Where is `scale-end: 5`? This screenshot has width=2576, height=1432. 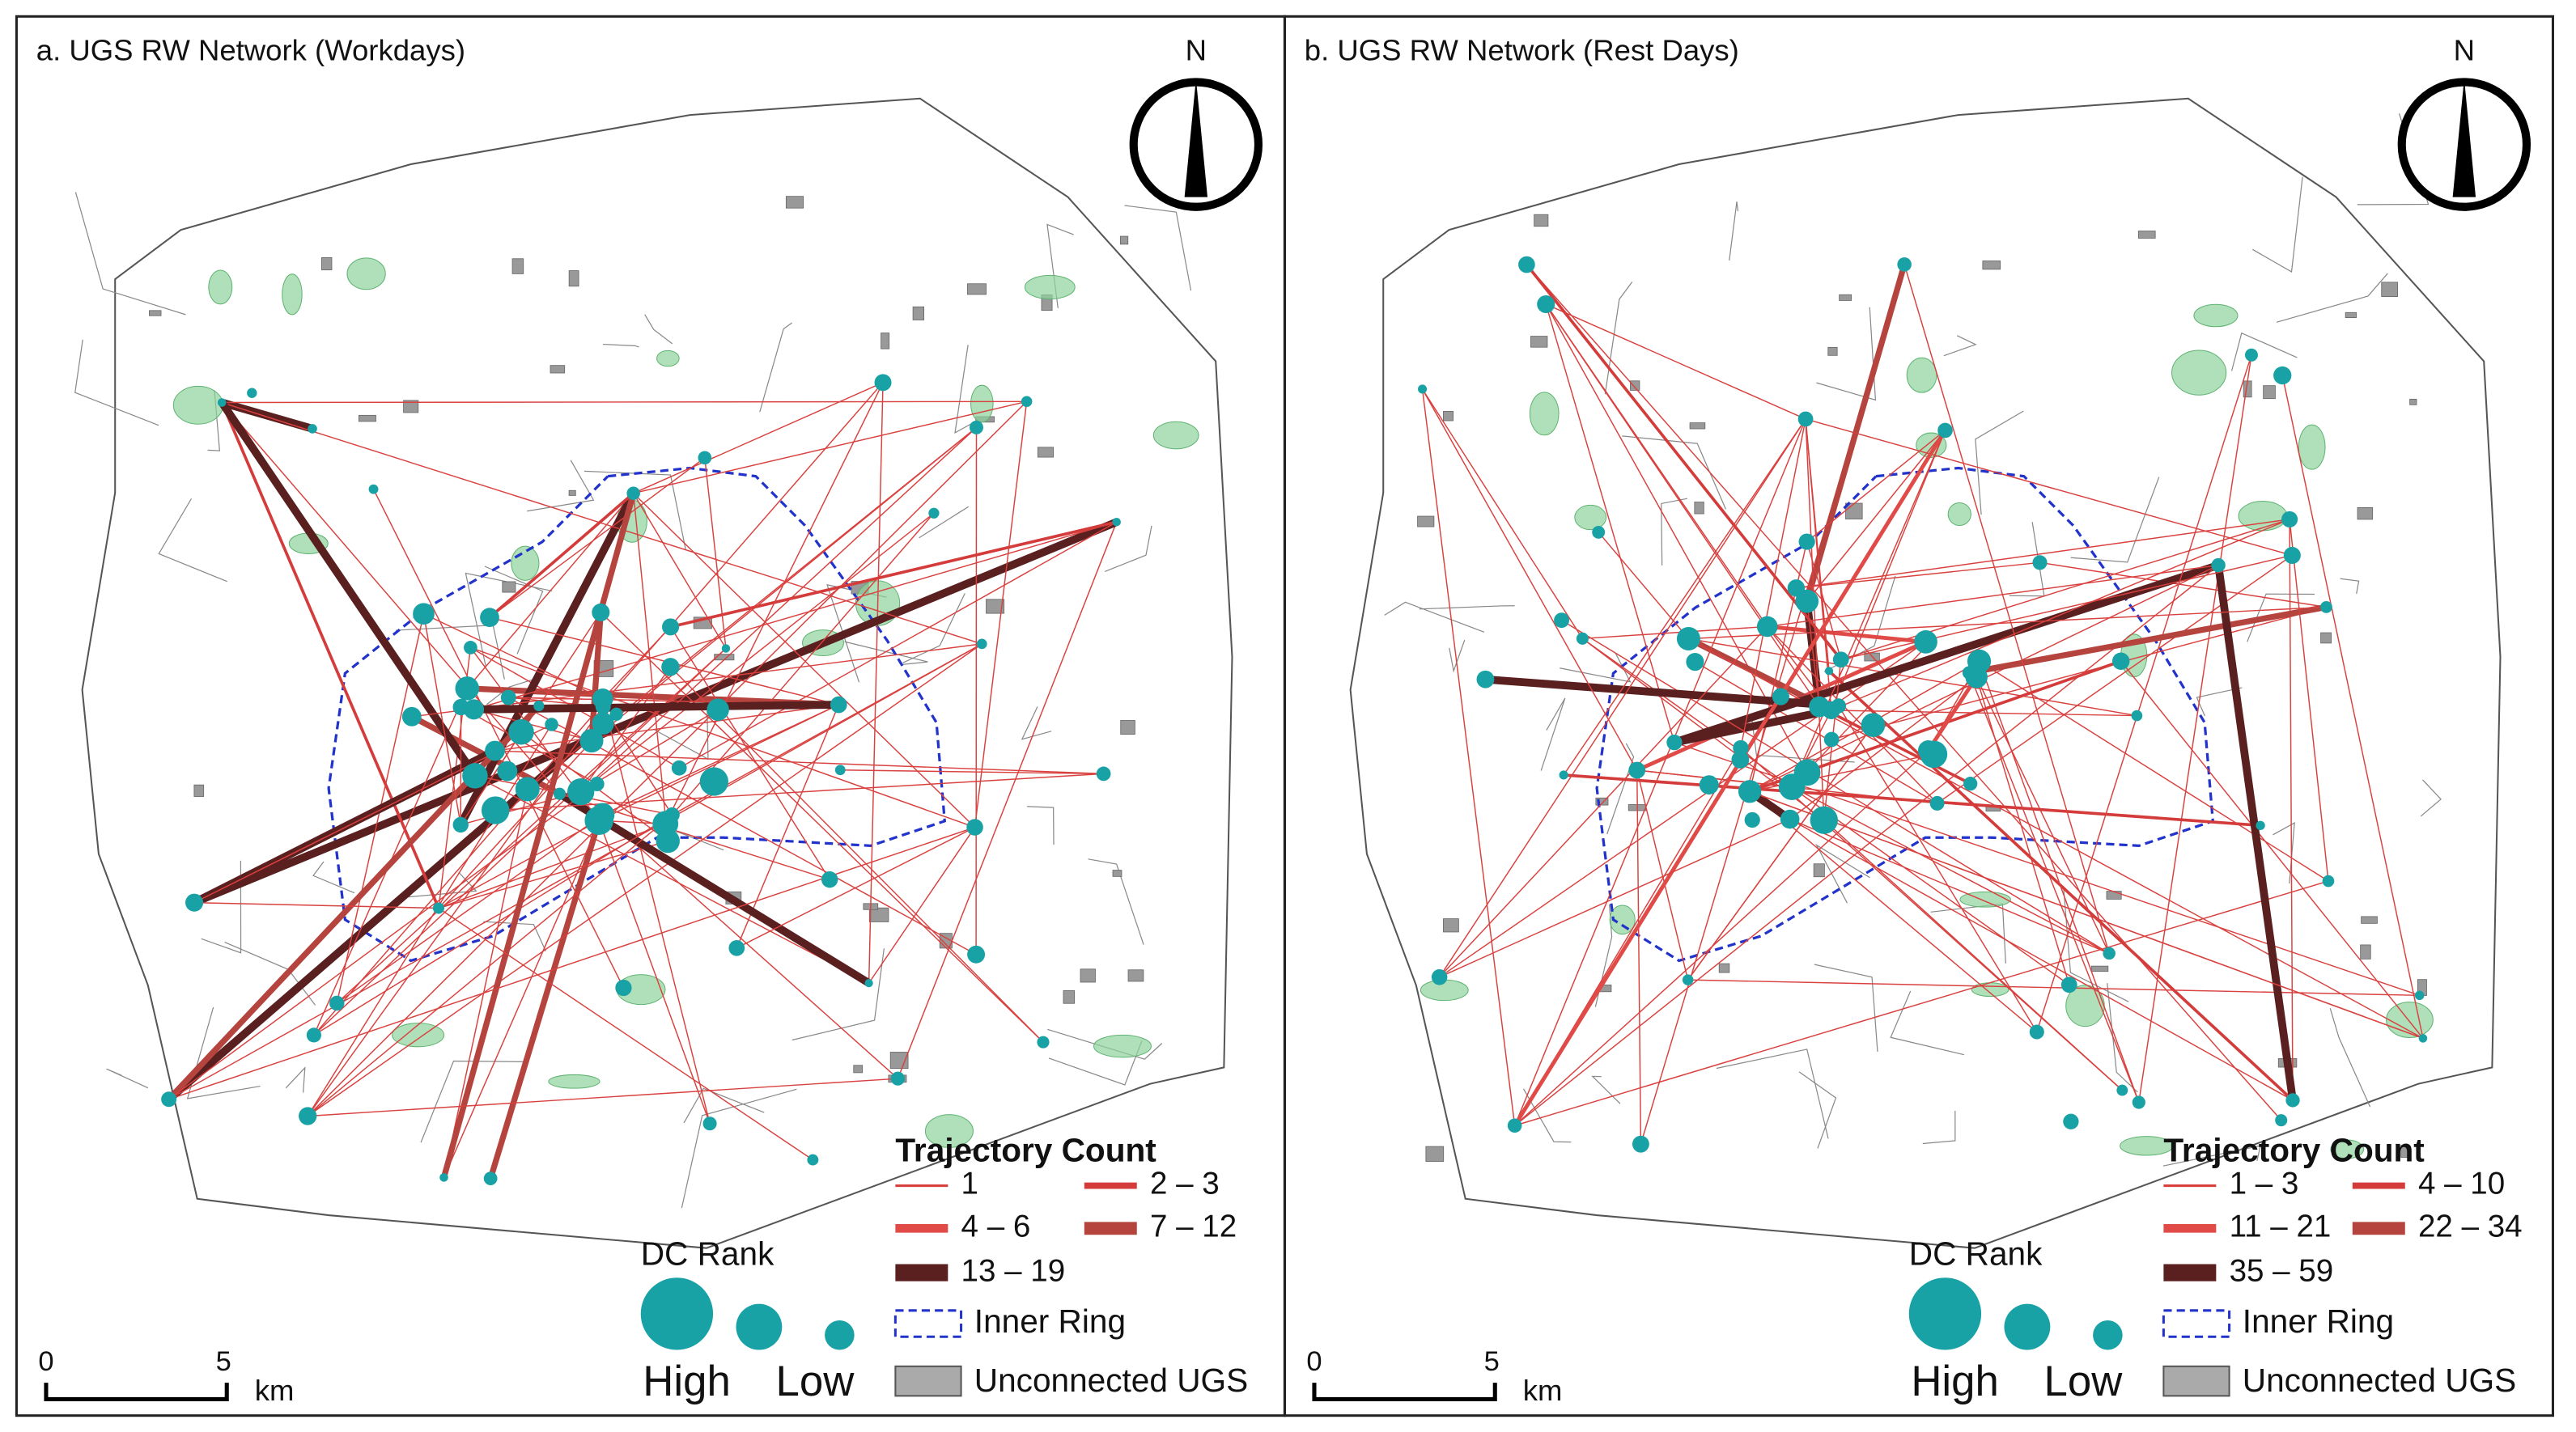 scale-end: 5 is located at coordinates (1492, 1362).